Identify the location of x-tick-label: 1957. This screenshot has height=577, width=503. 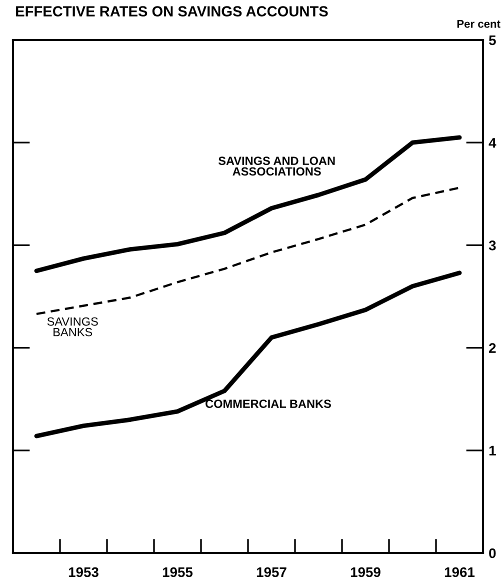
(271, 572).